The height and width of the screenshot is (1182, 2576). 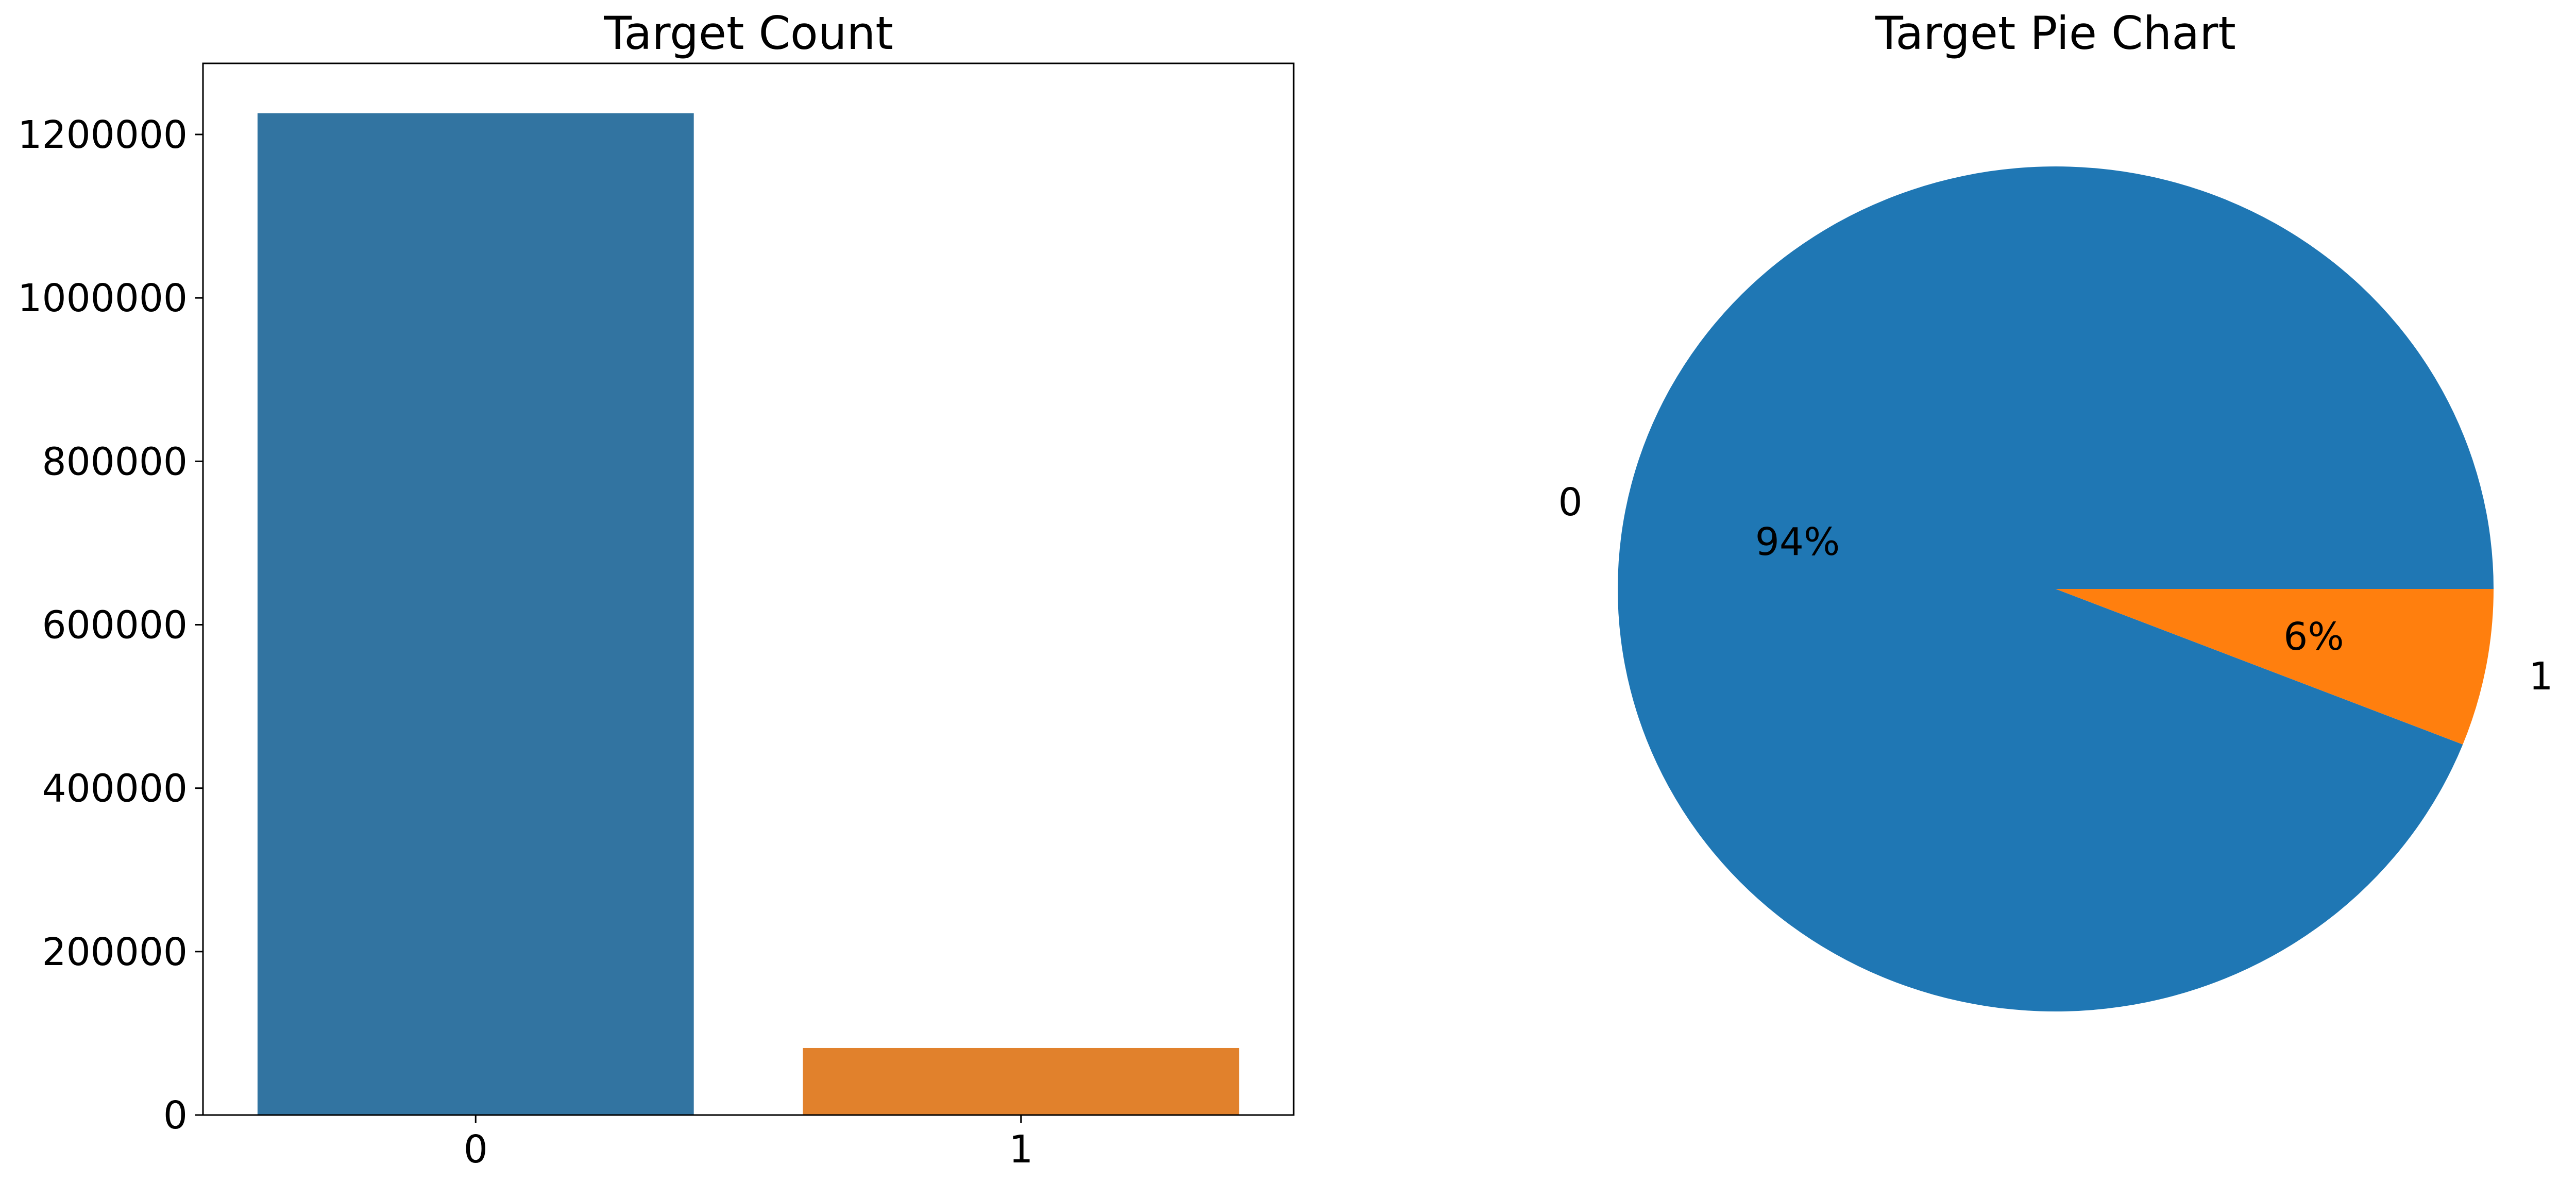 What do you see at coordinates (2541, 676) in the screenshot?
I see `pie-category-label: 1` at bounding box center [2541, 676].